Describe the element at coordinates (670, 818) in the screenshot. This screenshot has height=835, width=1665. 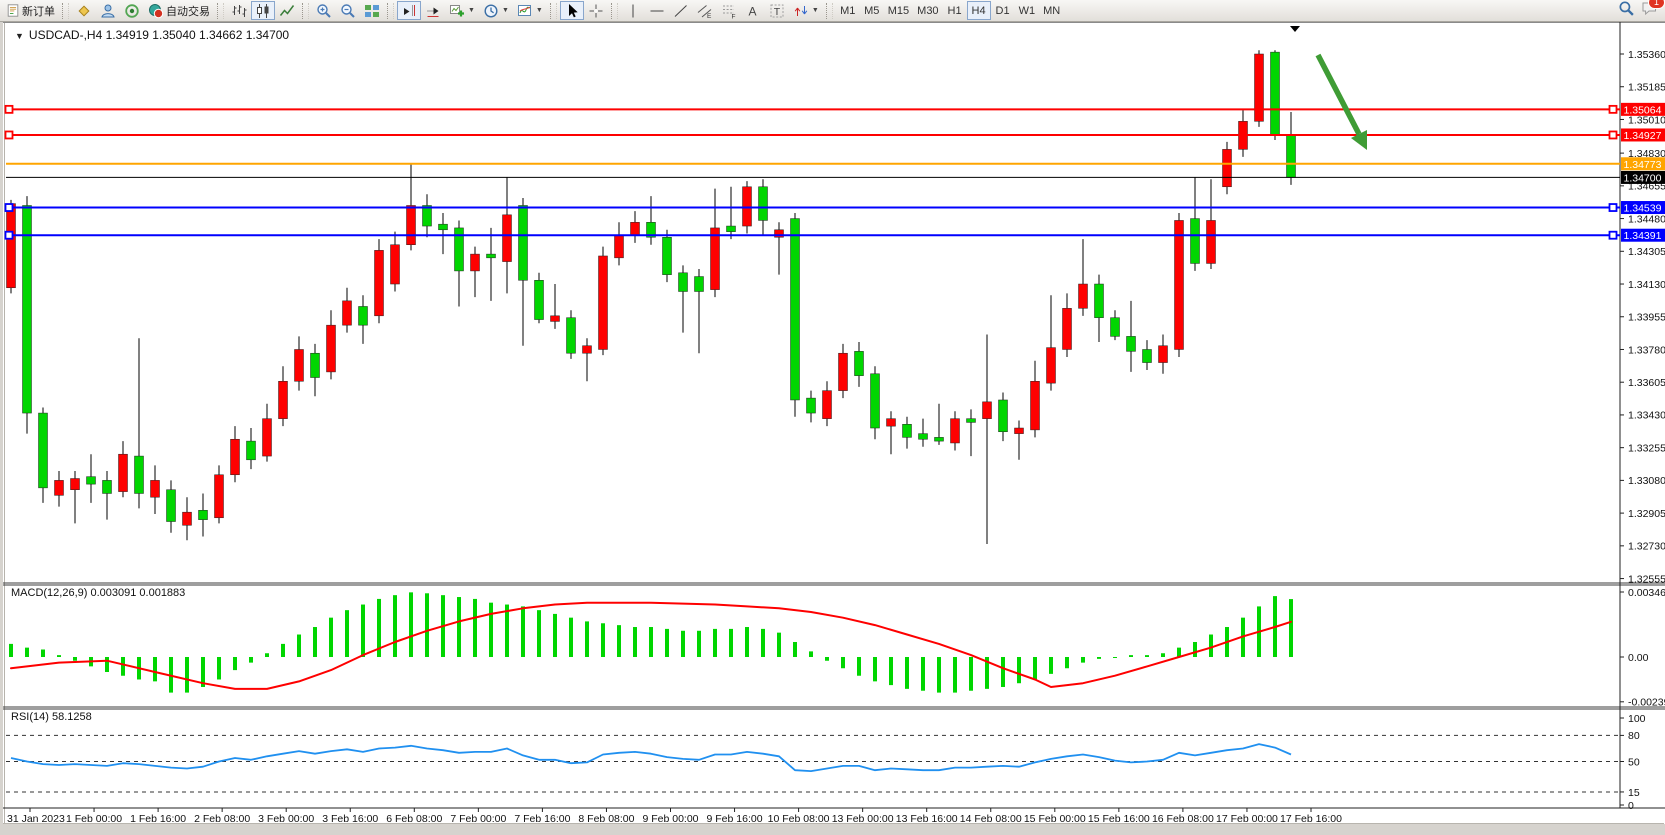
I see `svg-text: 9 Feb 00:00` at that location.